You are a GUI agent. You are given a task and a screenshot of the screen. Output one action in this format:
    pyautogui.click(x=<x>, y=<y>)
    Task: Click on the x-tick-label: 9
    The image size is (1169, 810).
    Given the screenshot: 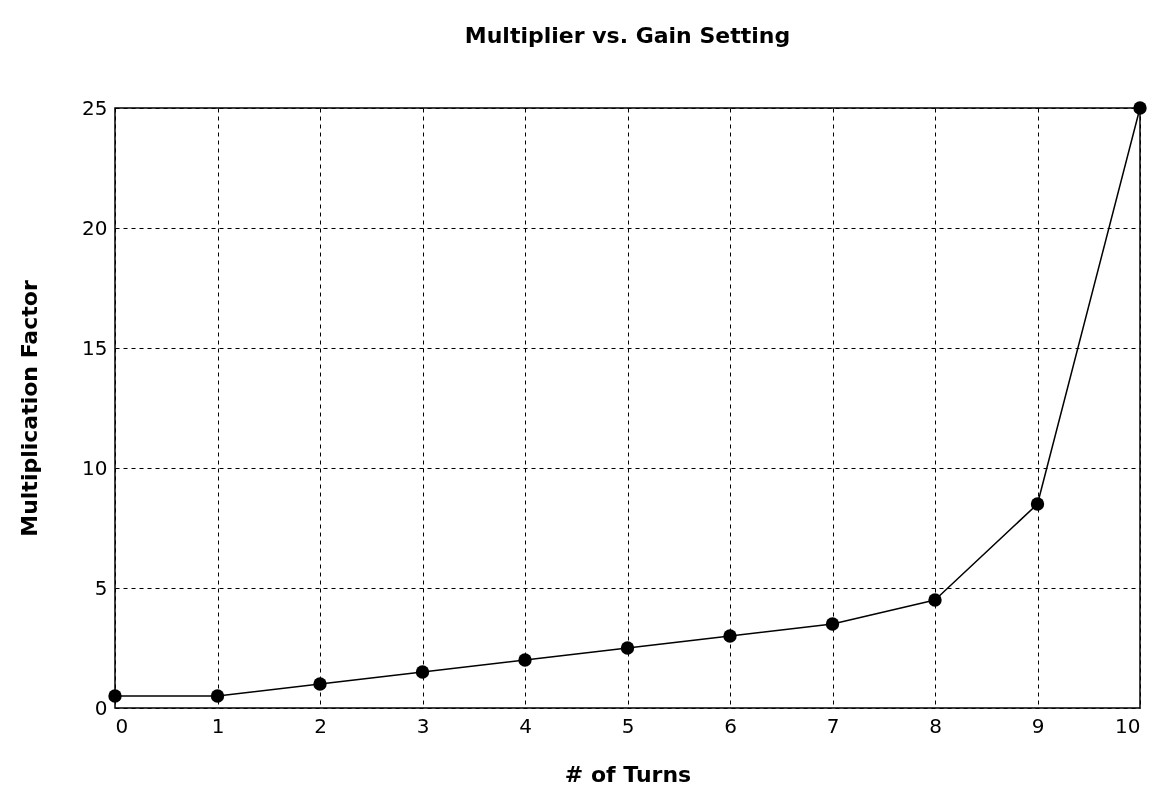 What is the action you would take?
    pyautogui.click(x=1038, y=725)
    